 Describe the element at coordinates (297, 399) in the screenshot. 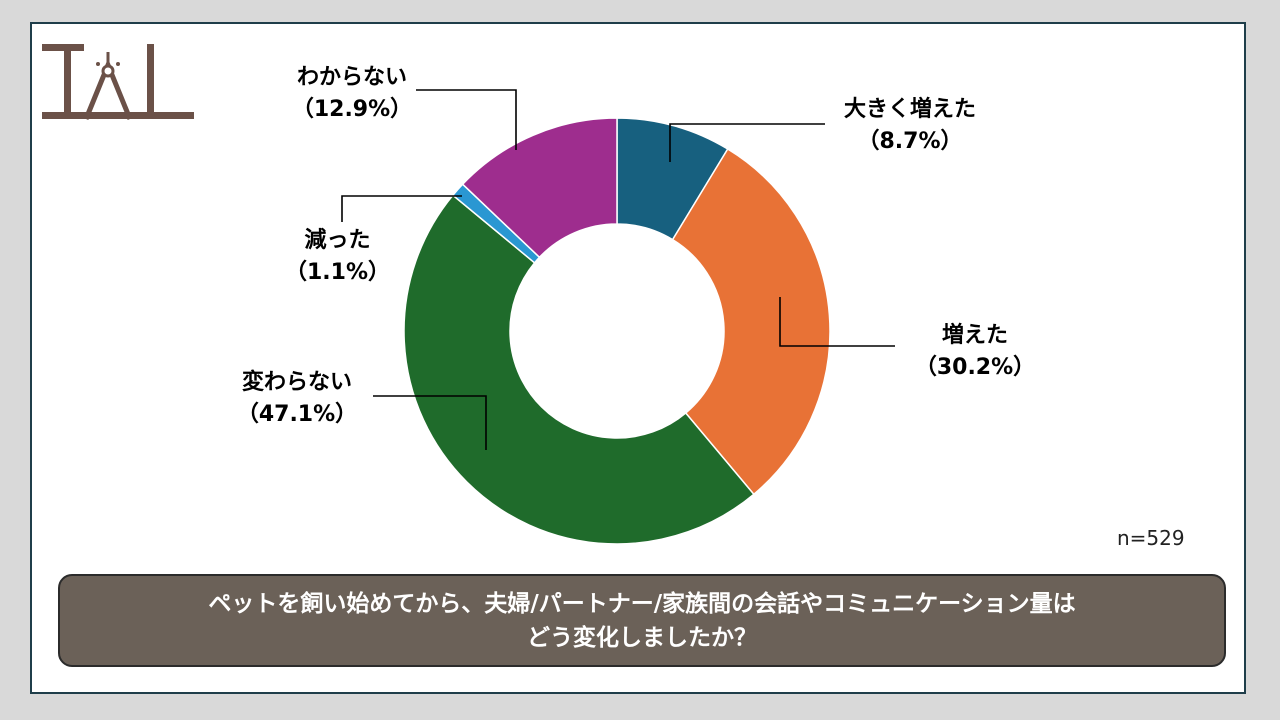

I see `slice-label-no-change: 変わらない （47.1%）` at that location.